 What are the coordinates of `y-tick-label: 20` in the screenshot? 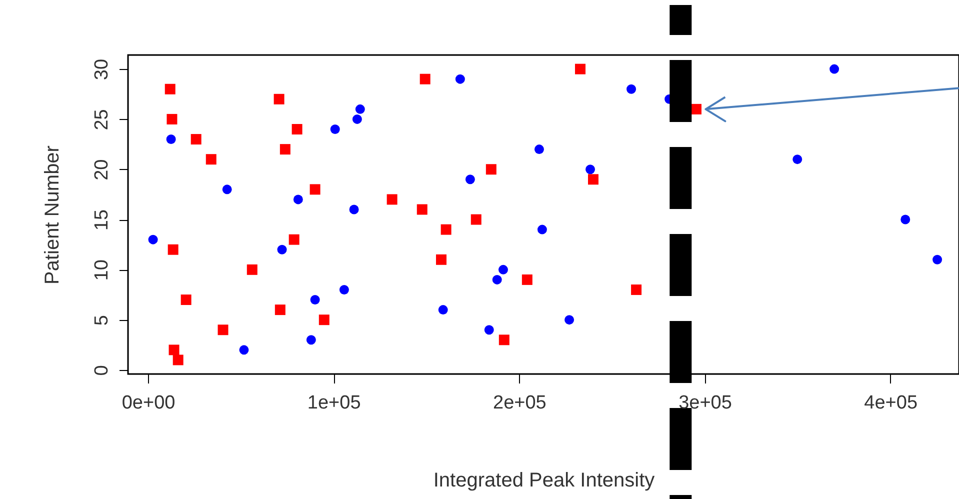 It's located at (102, 169).